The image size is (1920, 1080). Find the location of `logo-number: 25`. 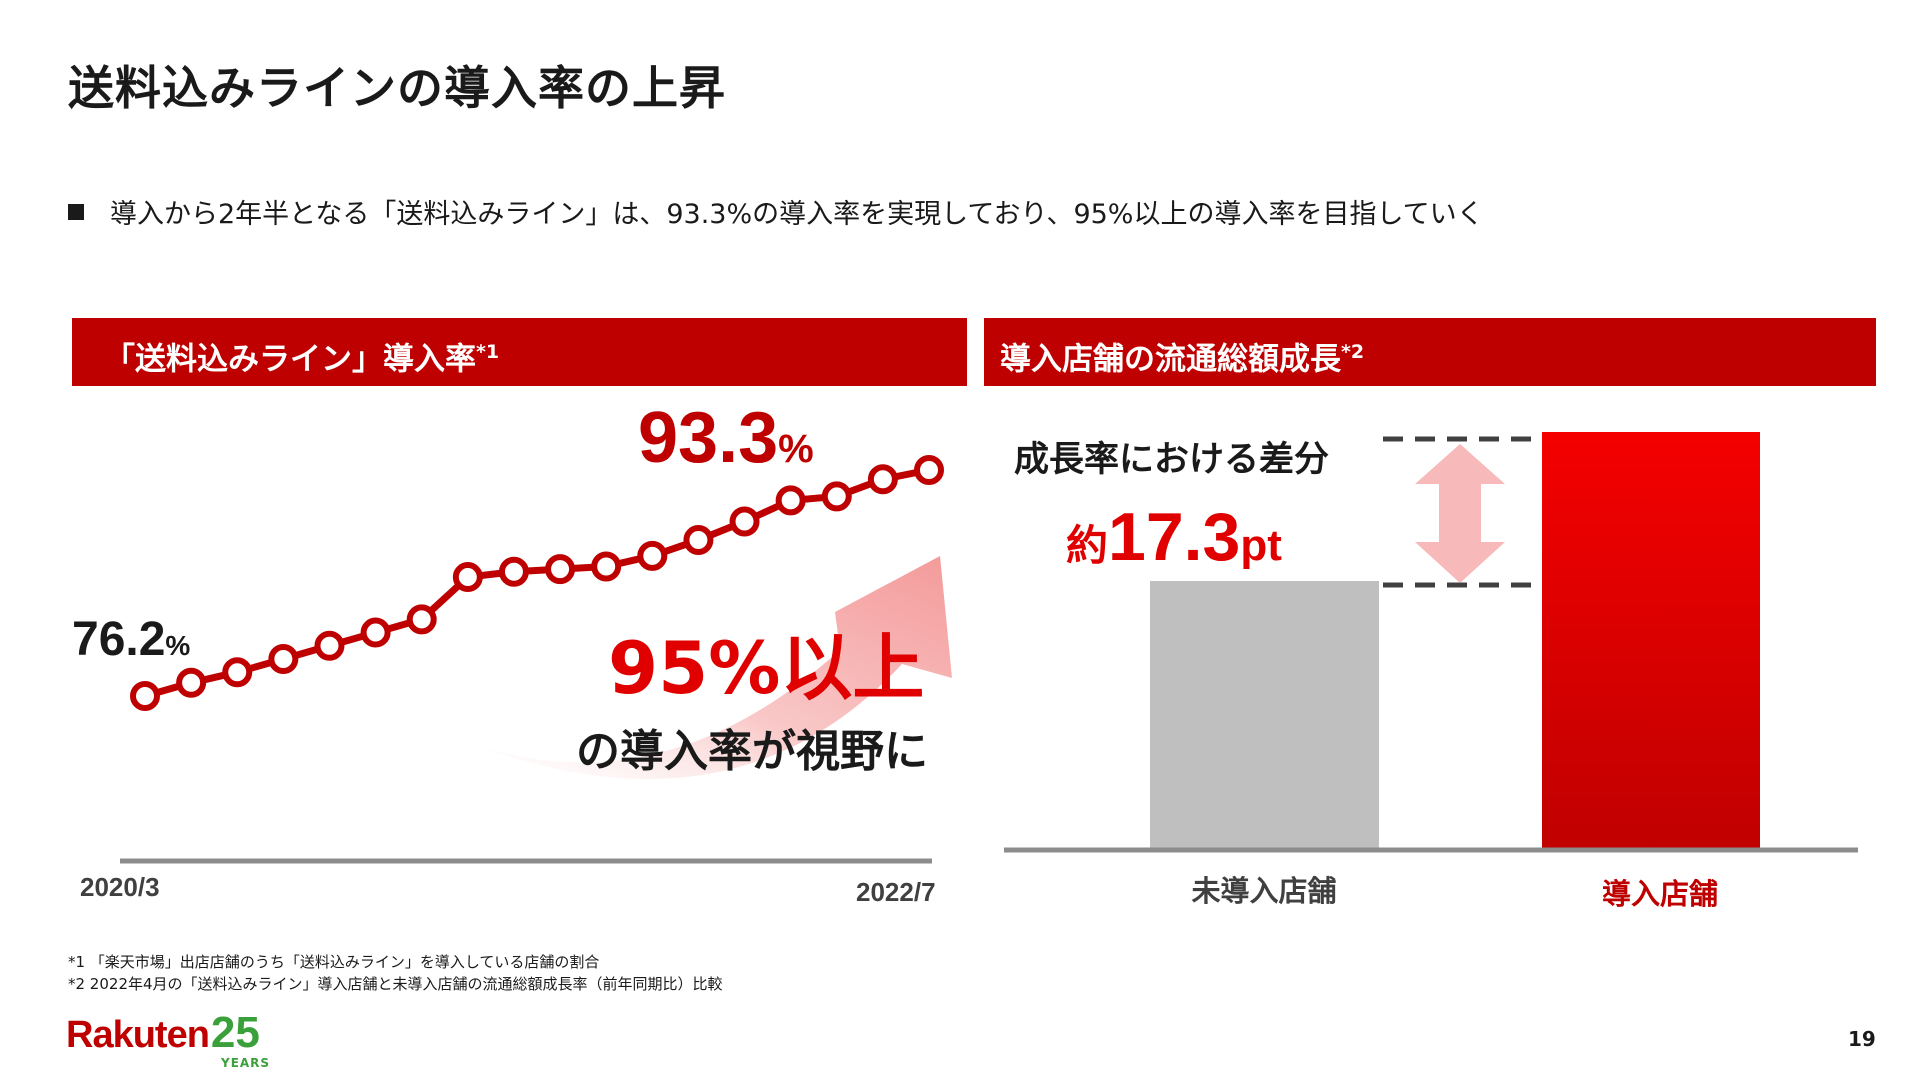

logo-number: 25 is located at coordinates (235, 1032).